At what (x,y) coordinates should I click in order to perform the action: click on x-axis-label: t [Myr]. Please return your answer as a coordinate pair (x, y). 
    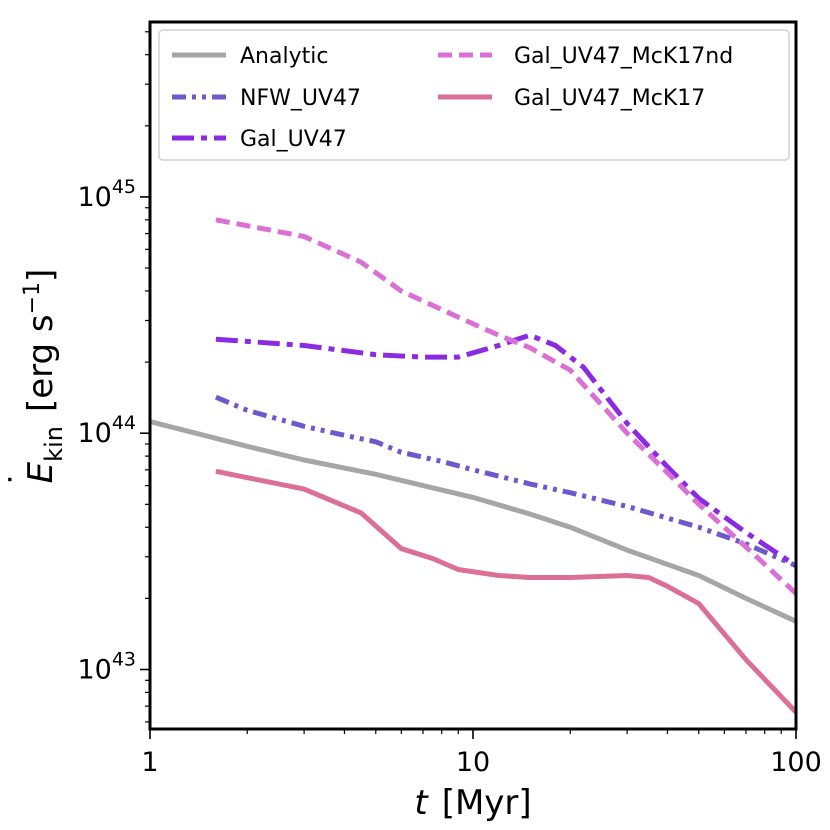
    Looking at the image, I should click on (472, 803).